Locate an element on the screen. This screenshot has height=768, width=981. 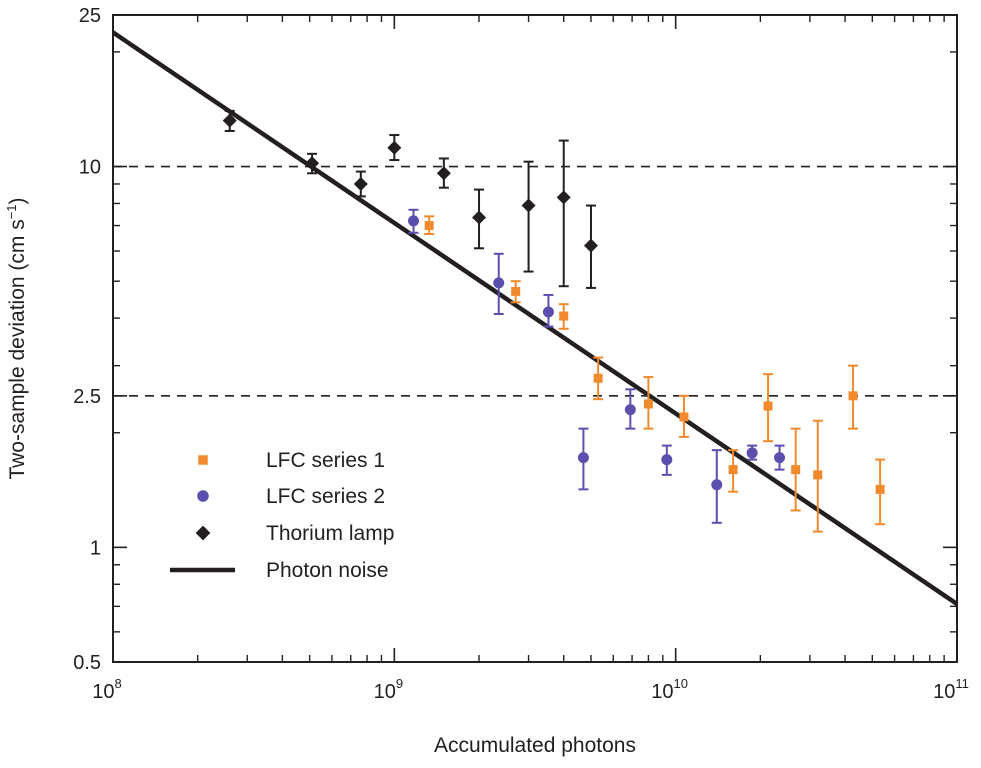
y-tick-label: 25 is located at coordinates (90, 16).